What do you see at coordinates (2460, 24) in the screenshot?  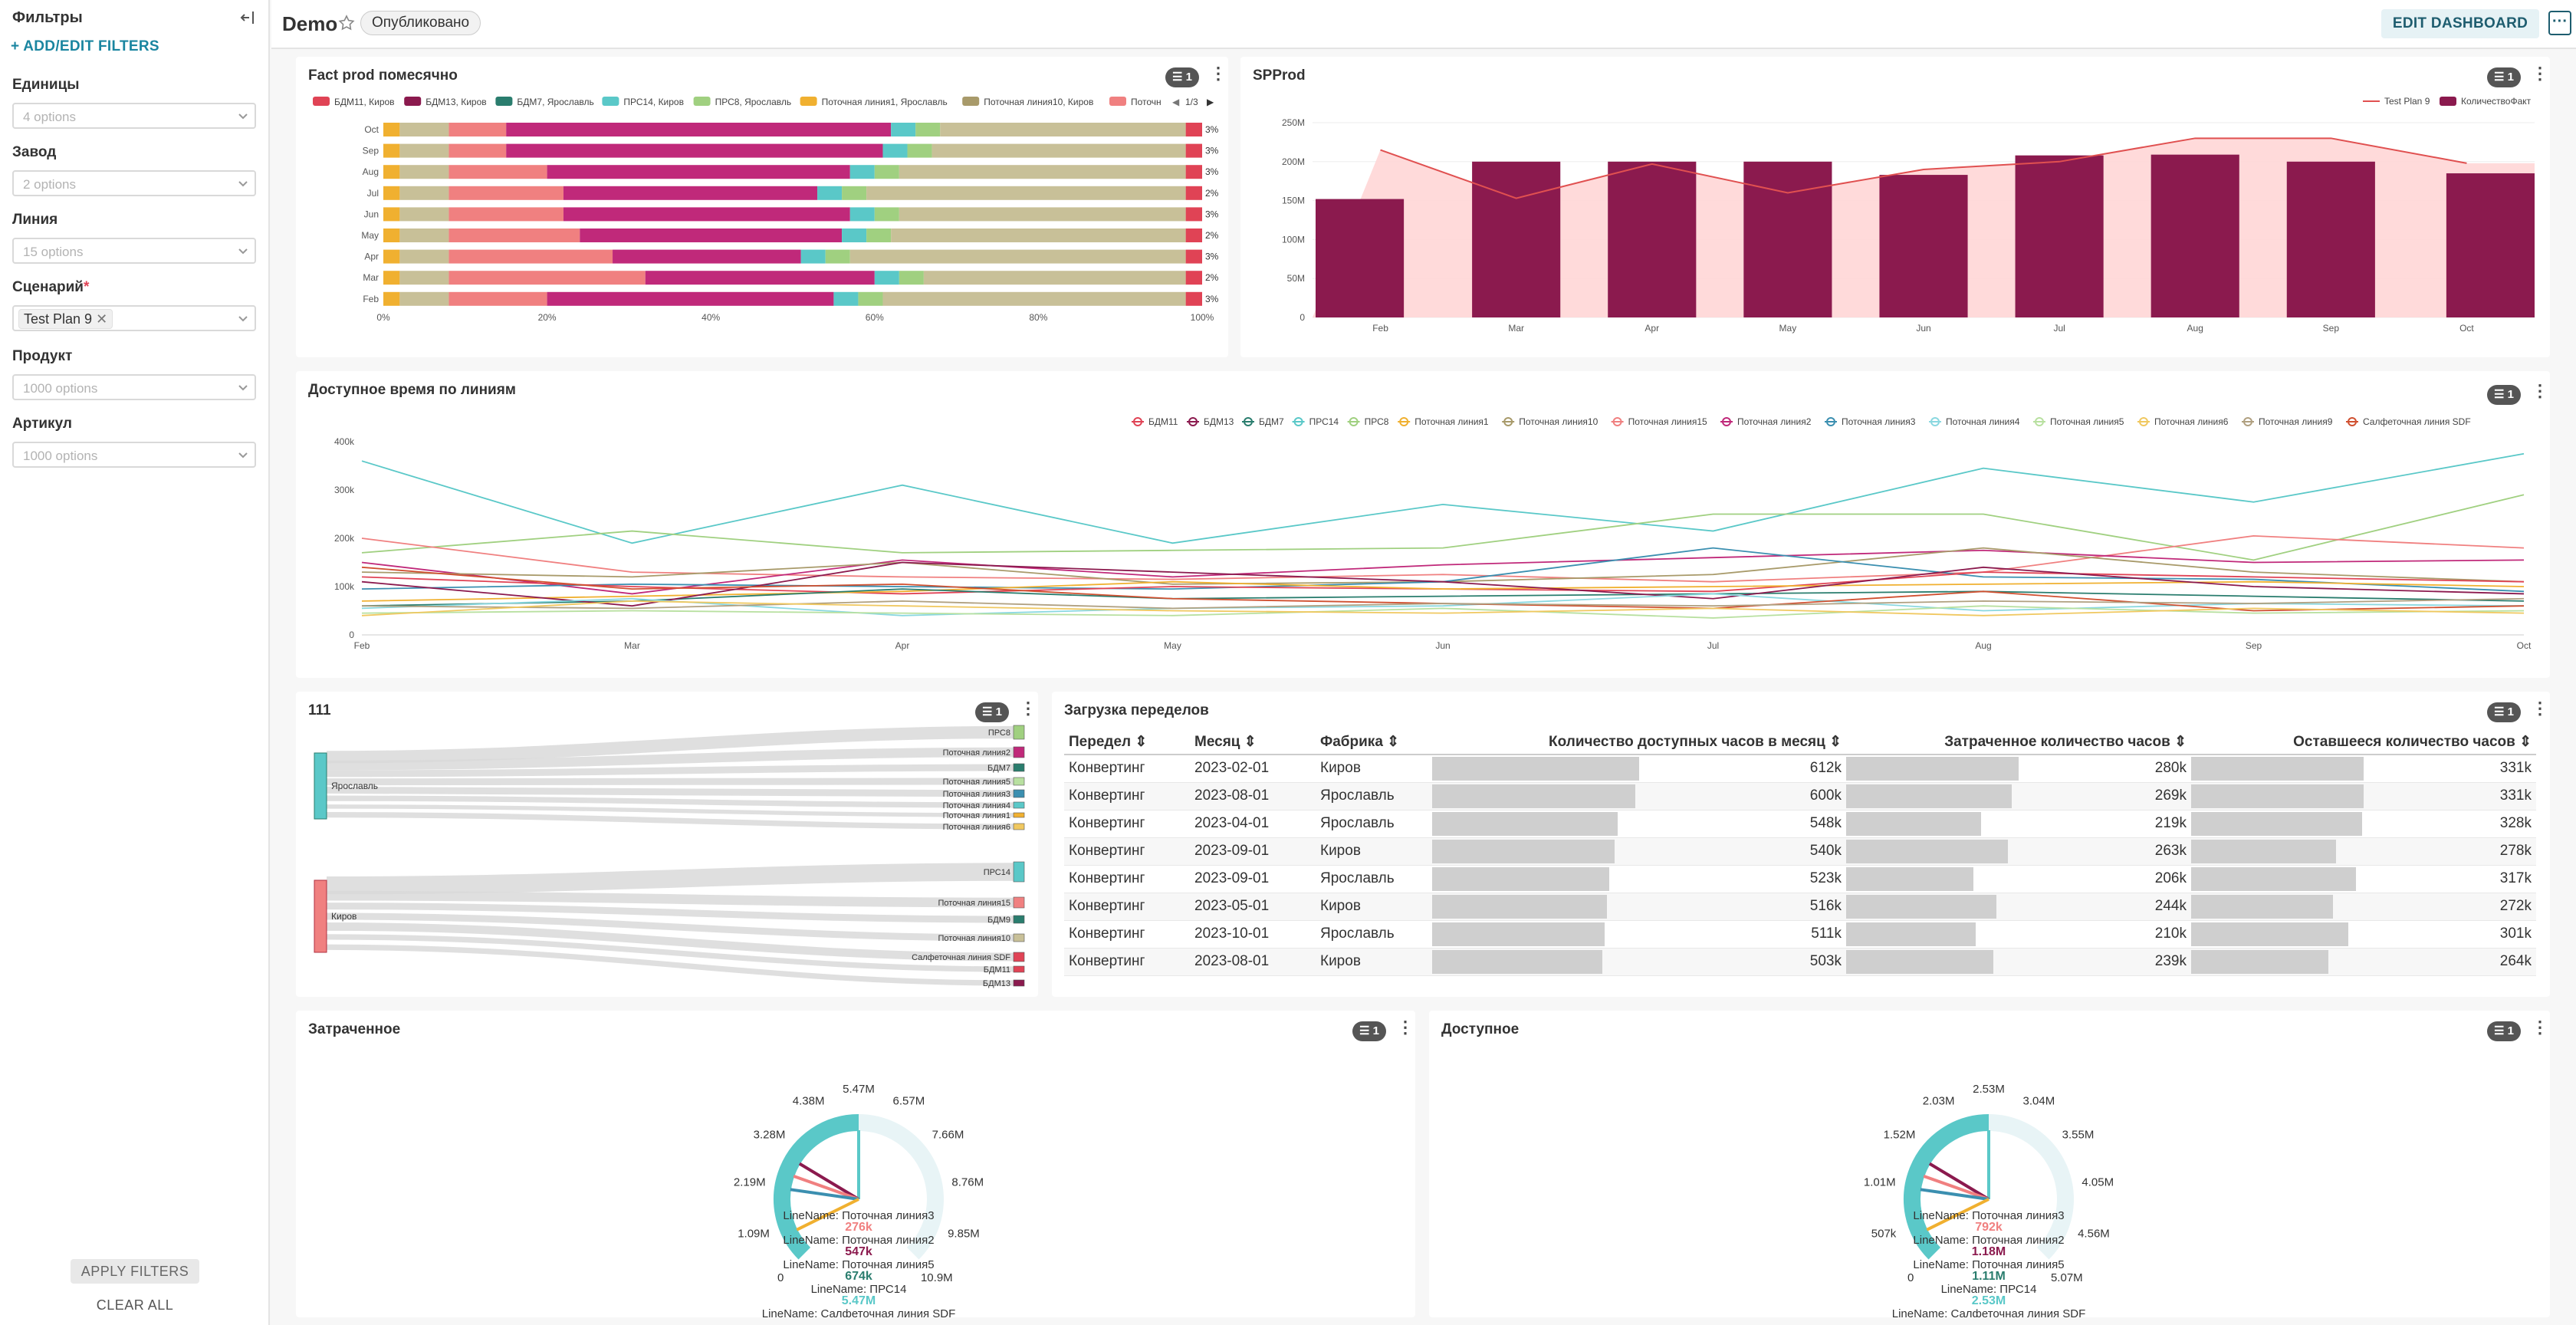 I see `edit-dashboard-button: EDIT DASHBOARD` at bounding box center [2460, 24].